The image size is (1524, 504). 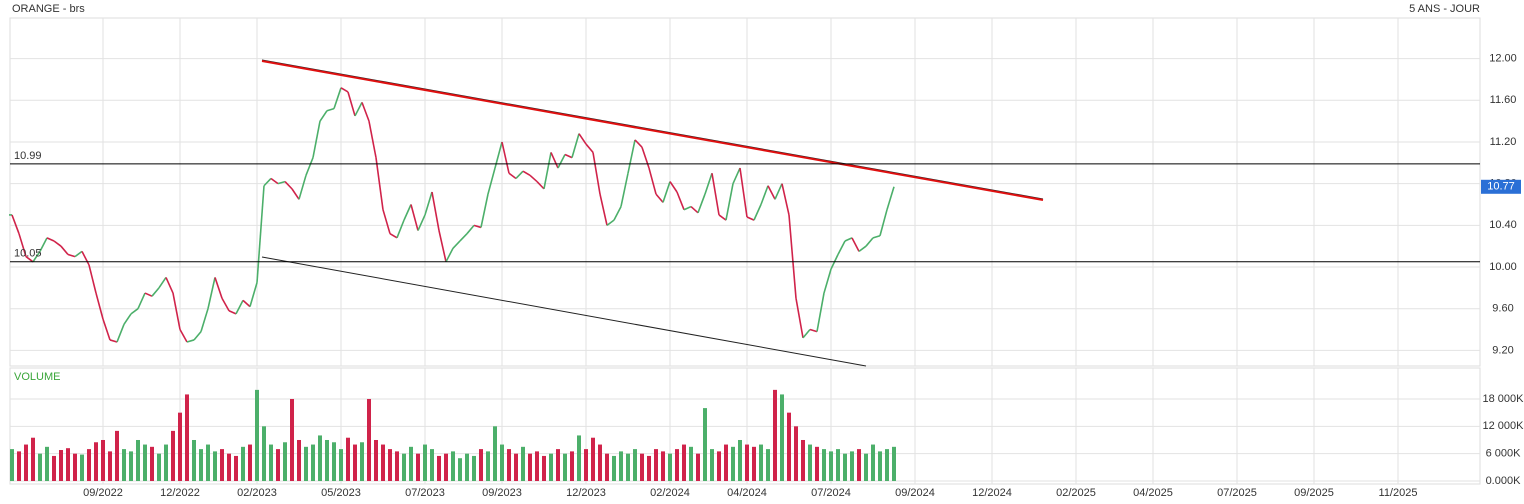 What do you see at coordinates (257, 493) in the screenshot?
I see `x-tick-label: 02/2023` at bounding box center [257, 493].